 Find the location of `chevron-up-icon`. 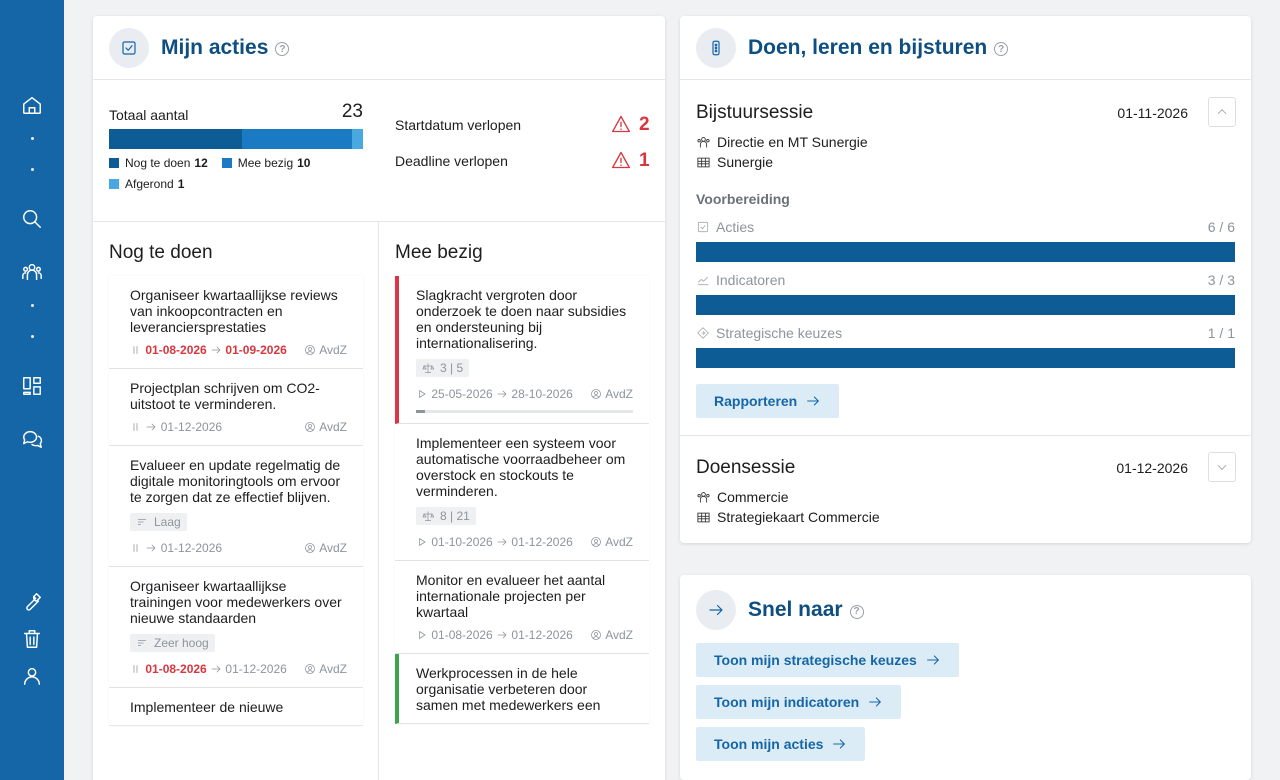

chevron-up-icon is located at coordinates (1222, 112).